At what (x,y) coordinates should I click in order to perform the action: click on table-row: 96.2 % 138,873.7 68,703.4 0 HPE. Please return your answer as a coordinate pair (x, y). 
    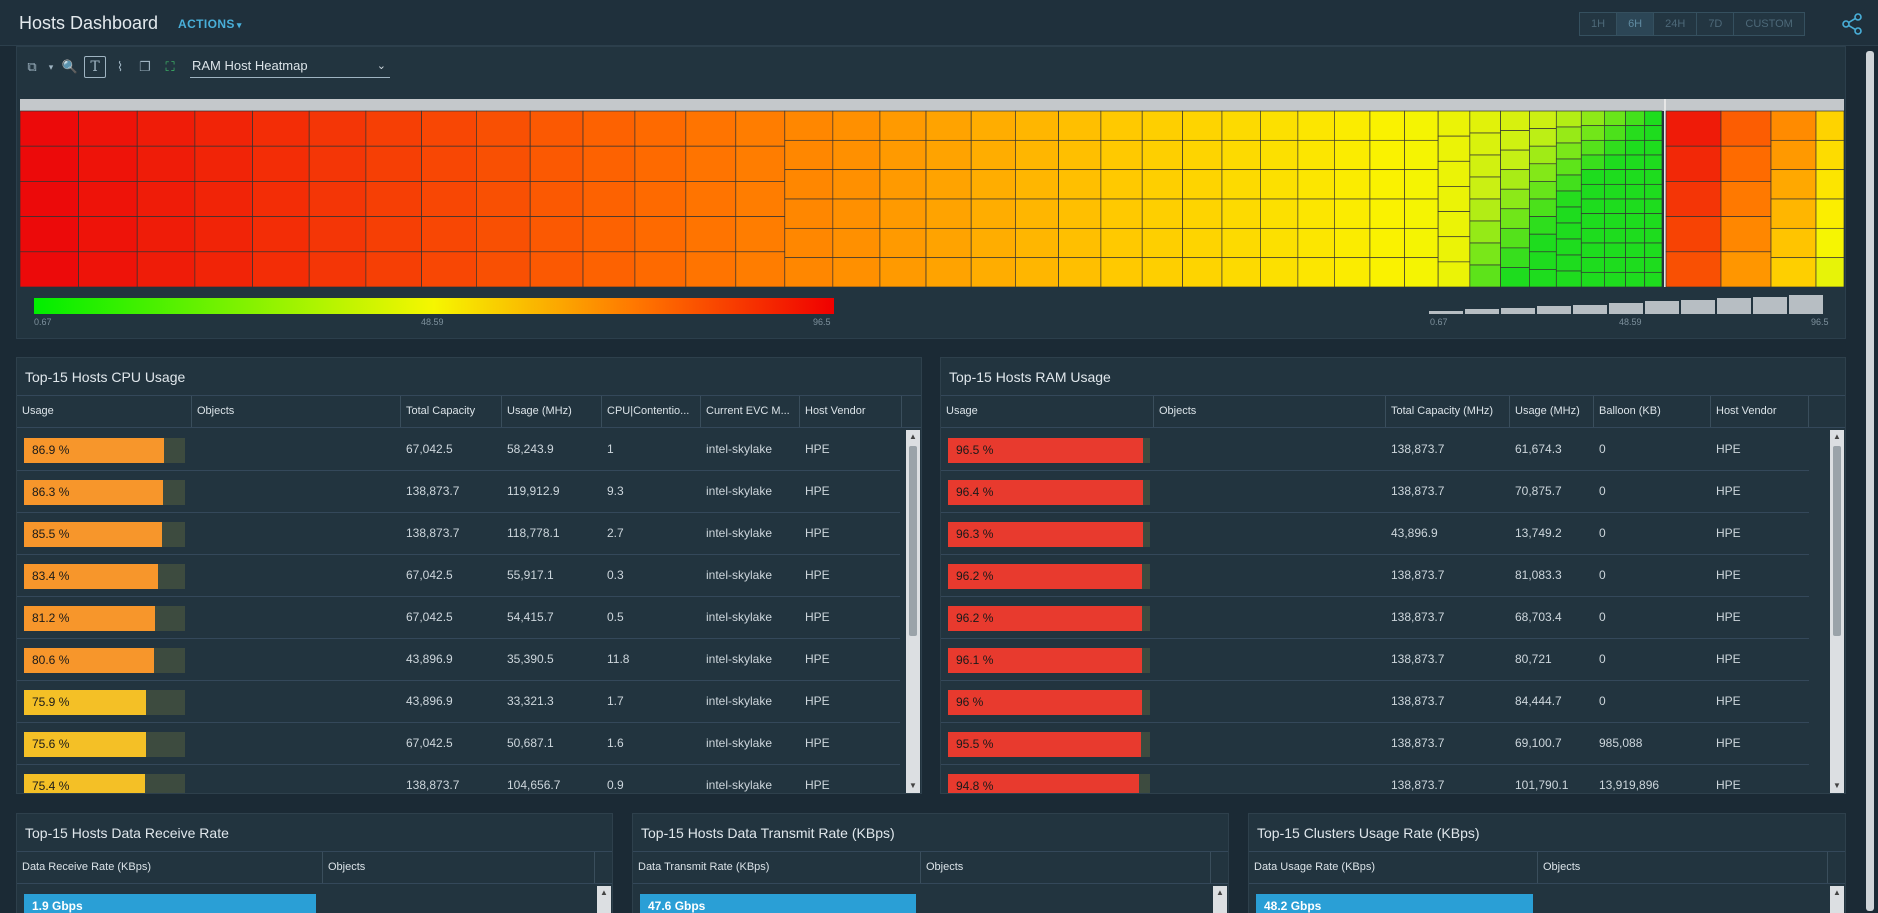
    Looking at the image, I should click on (1375, 618).